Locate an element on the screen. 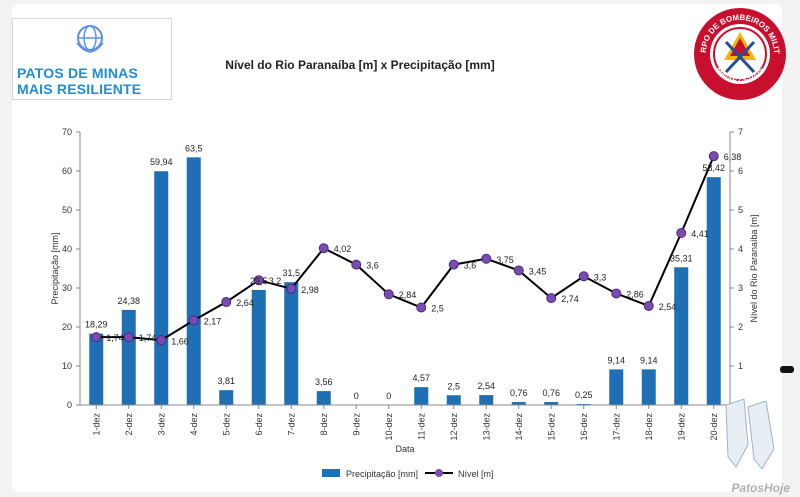 This screenshot has height=497, width=800. bar-value-label: 3,56 is located at coordinates (324, 382).